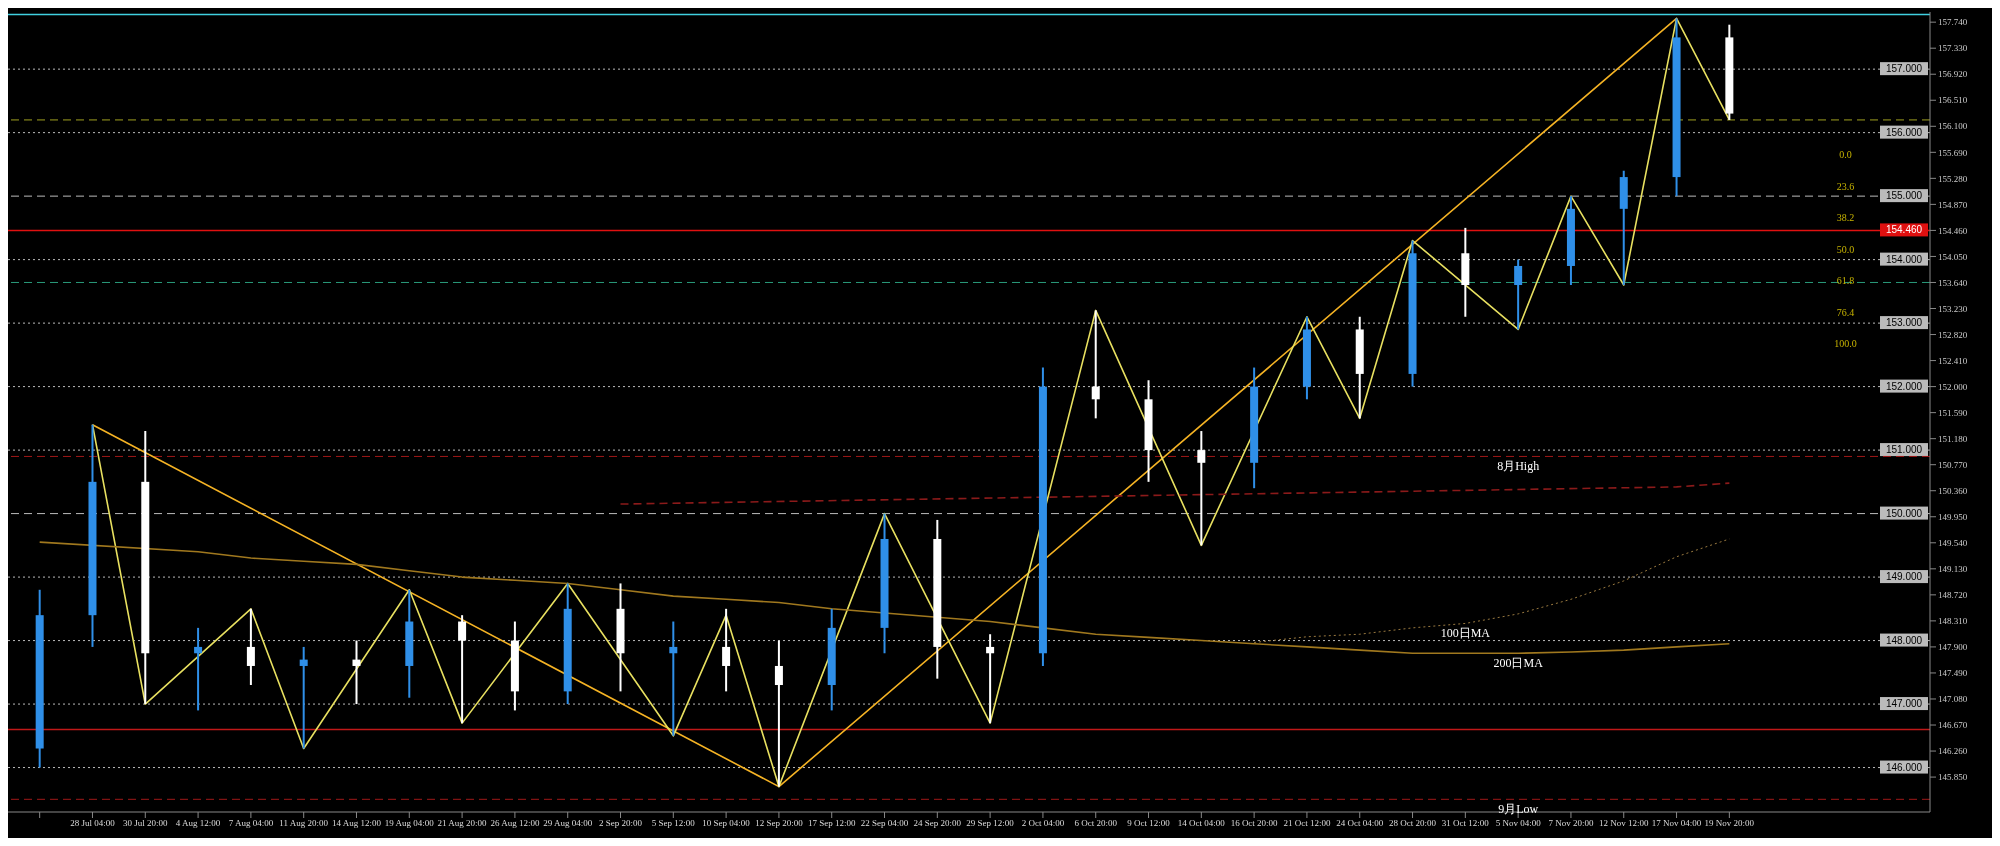 This screenshot has width=2000, height=846. What do you see at coordinates (1729, 823) in the screenshot?
I see `x-tick-label: 19 Nov 20:00` at bounding box center [1729, 823].